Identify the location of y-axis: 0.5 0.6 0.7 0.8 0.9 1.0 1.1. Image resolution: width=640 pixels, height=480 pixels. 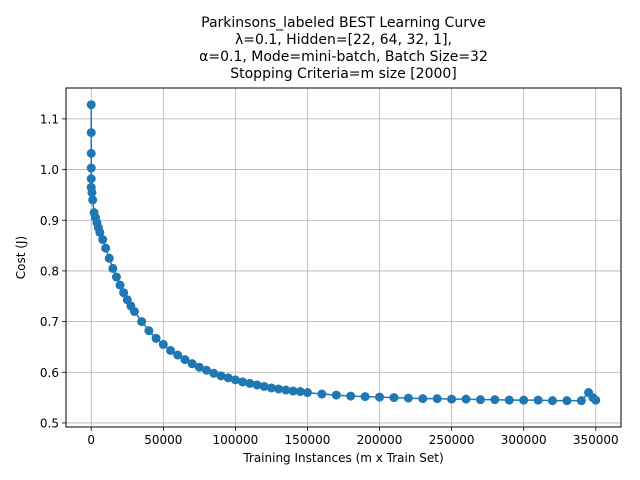
(53, 271).